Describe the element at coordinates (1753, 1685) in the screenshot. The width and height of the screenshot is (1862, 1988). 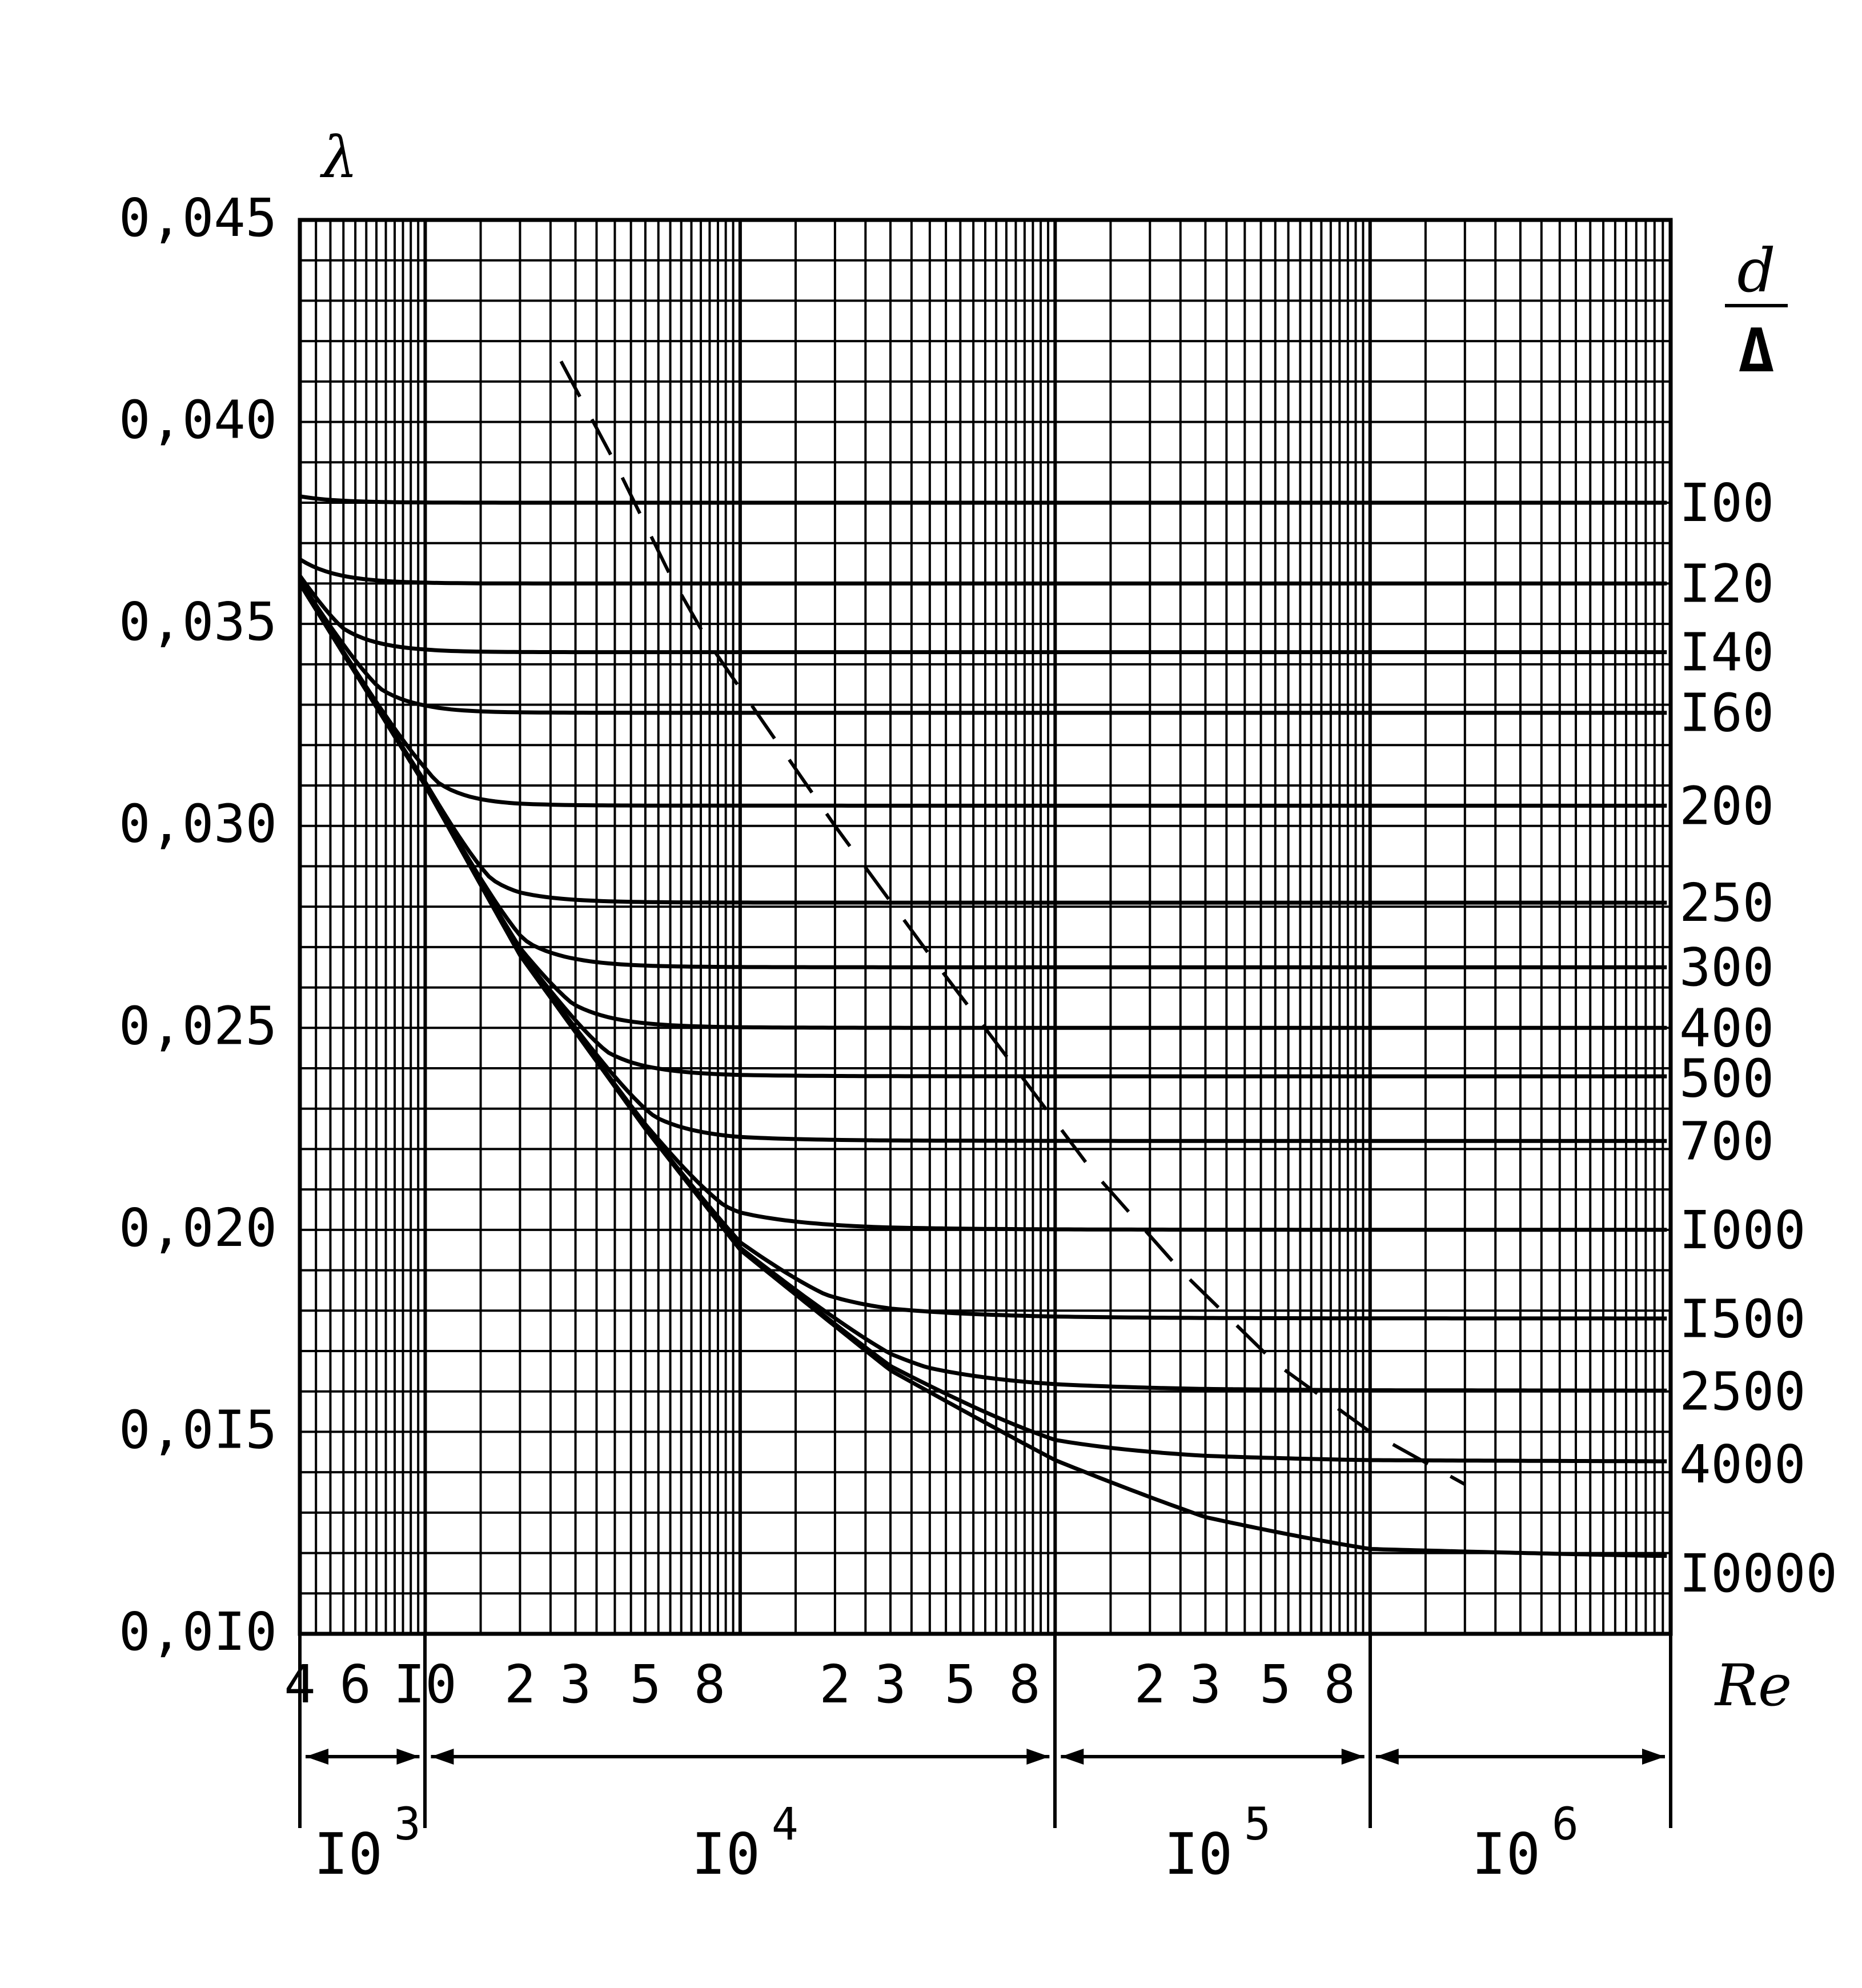
I see `x-axis-label: Re` at that location.